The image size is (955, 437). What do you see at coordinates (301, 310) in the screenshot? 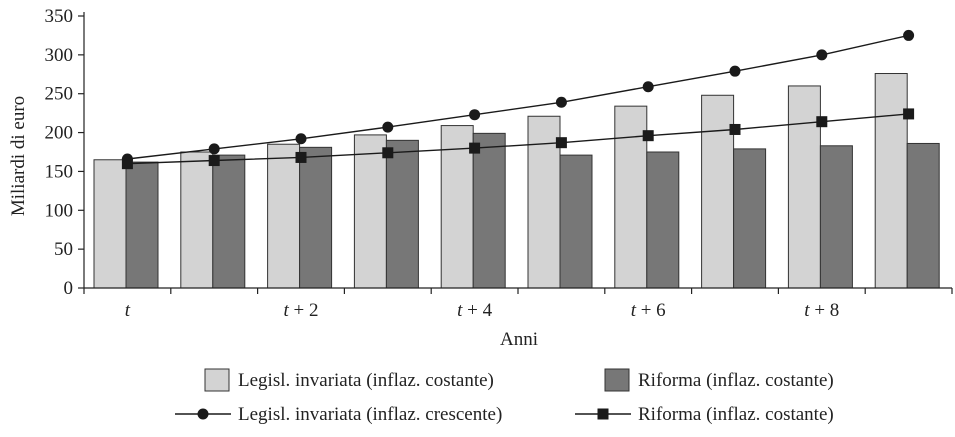
I see `x-tick-label: t + 2` at bounding box center [301, 310].